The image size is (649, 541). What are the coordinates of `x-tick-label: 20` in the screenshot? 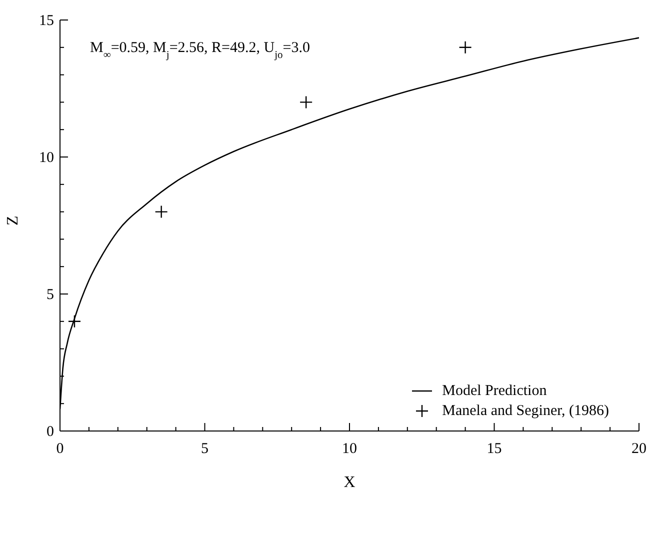 It's located at (639, 449).